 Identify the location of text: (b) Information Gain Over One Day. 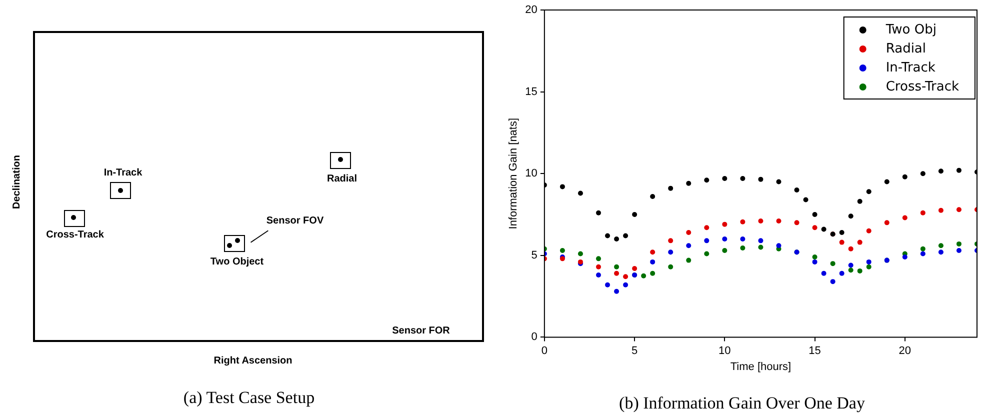
(742, 402).